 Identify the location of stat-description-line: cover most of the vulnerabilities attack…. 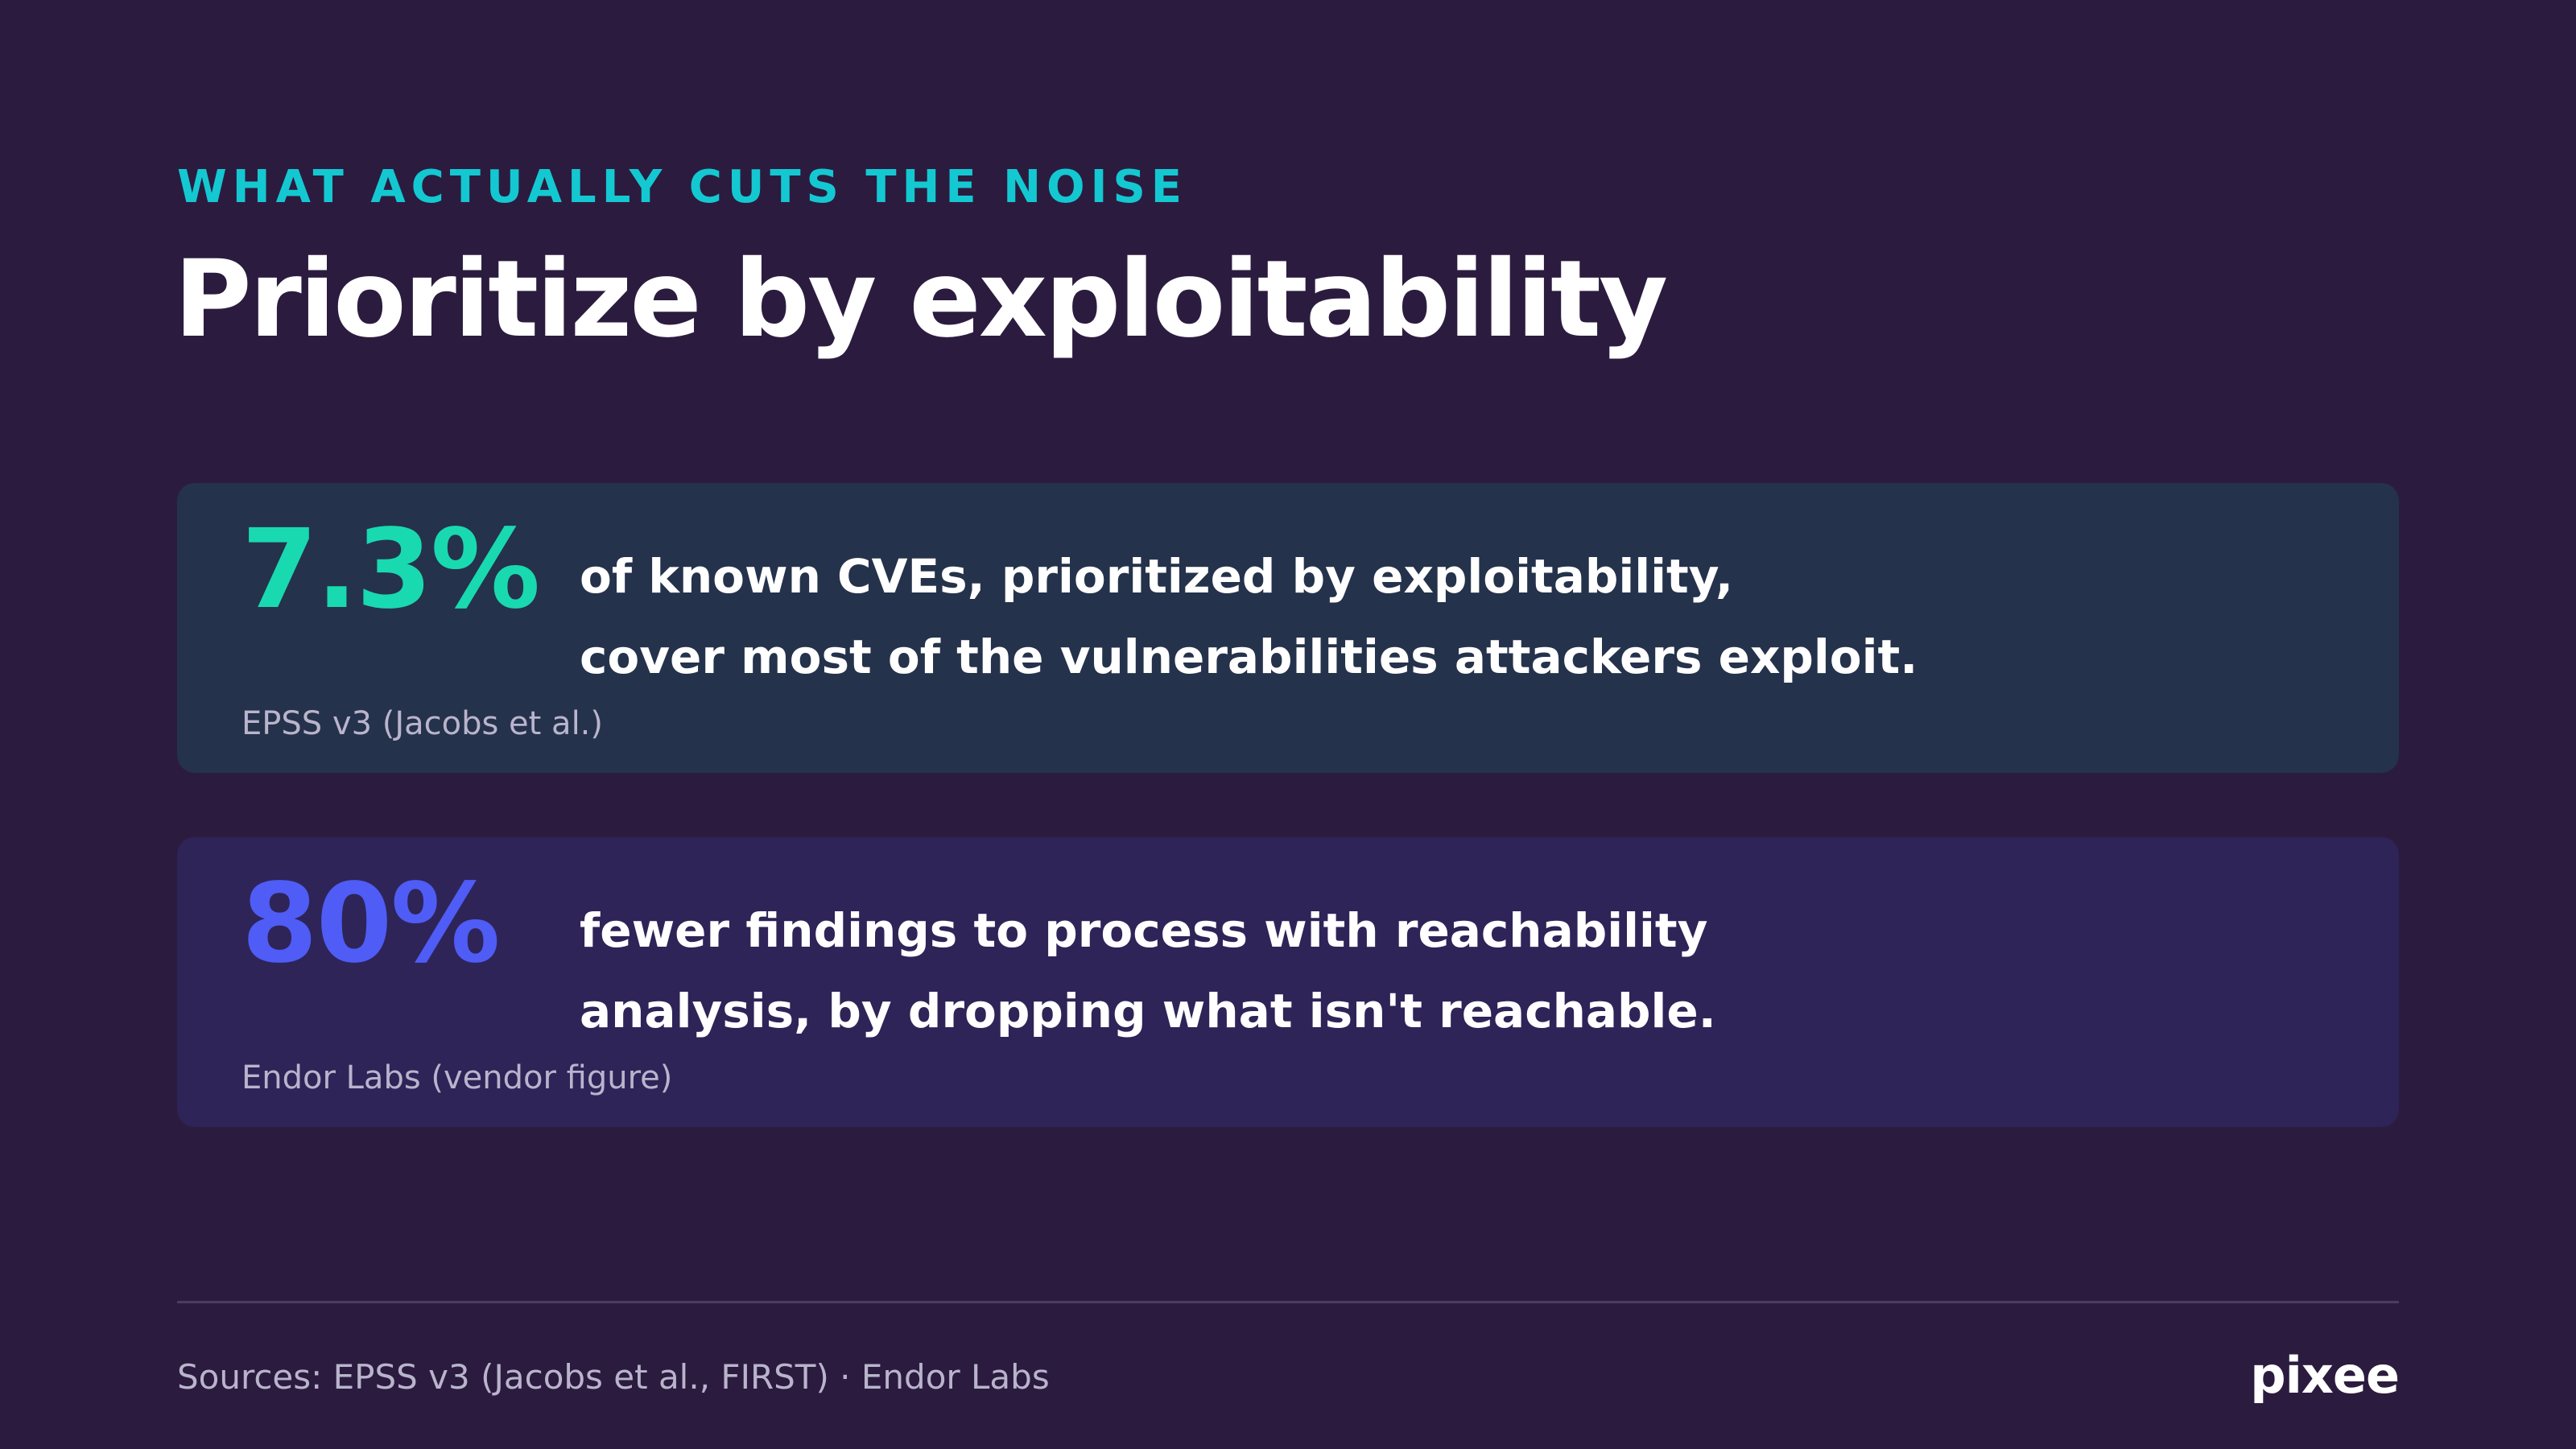
(1249, 657).